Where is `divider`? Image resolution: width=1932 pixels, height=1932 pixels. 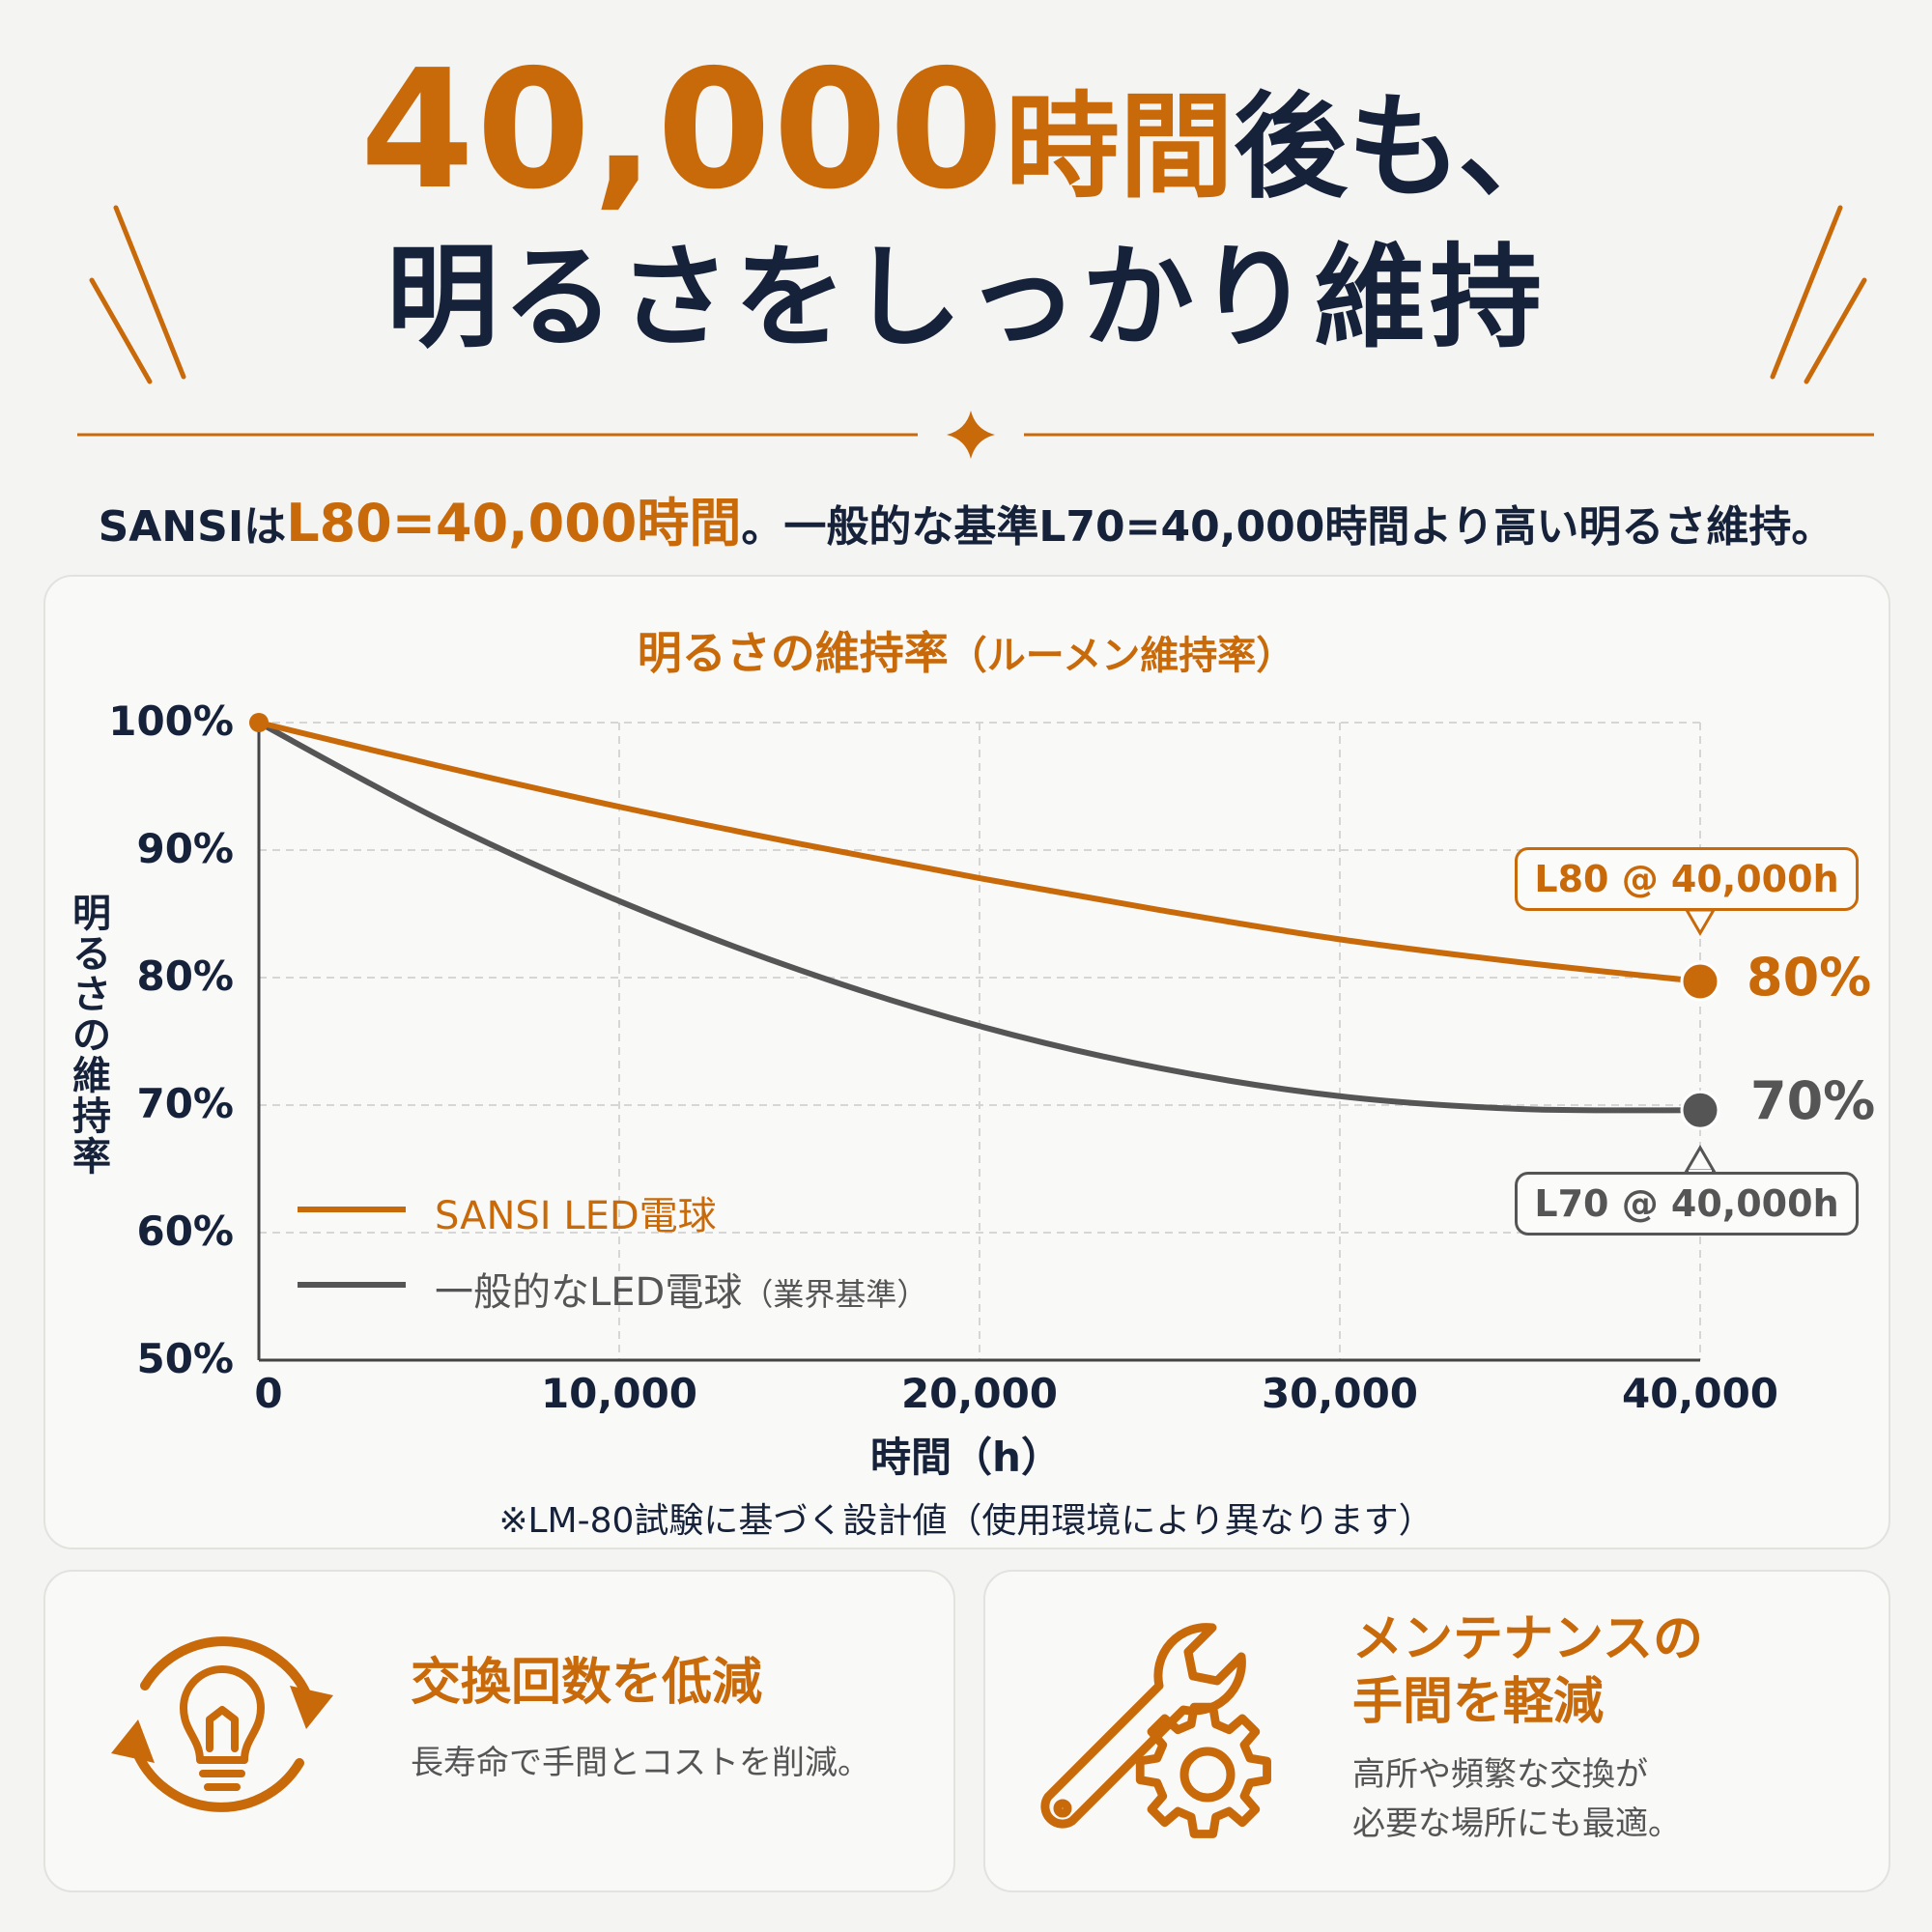 divider is located at coordinates (975, 435).